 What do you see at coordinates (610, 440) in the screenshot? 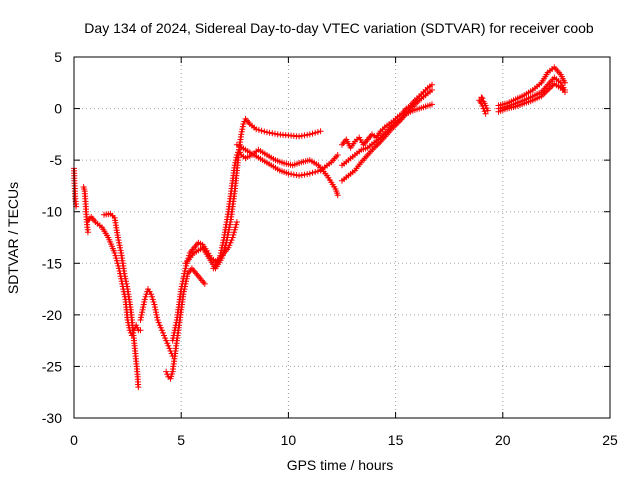
I see `x-tick-label: 25` at bounding box center [610, 440].